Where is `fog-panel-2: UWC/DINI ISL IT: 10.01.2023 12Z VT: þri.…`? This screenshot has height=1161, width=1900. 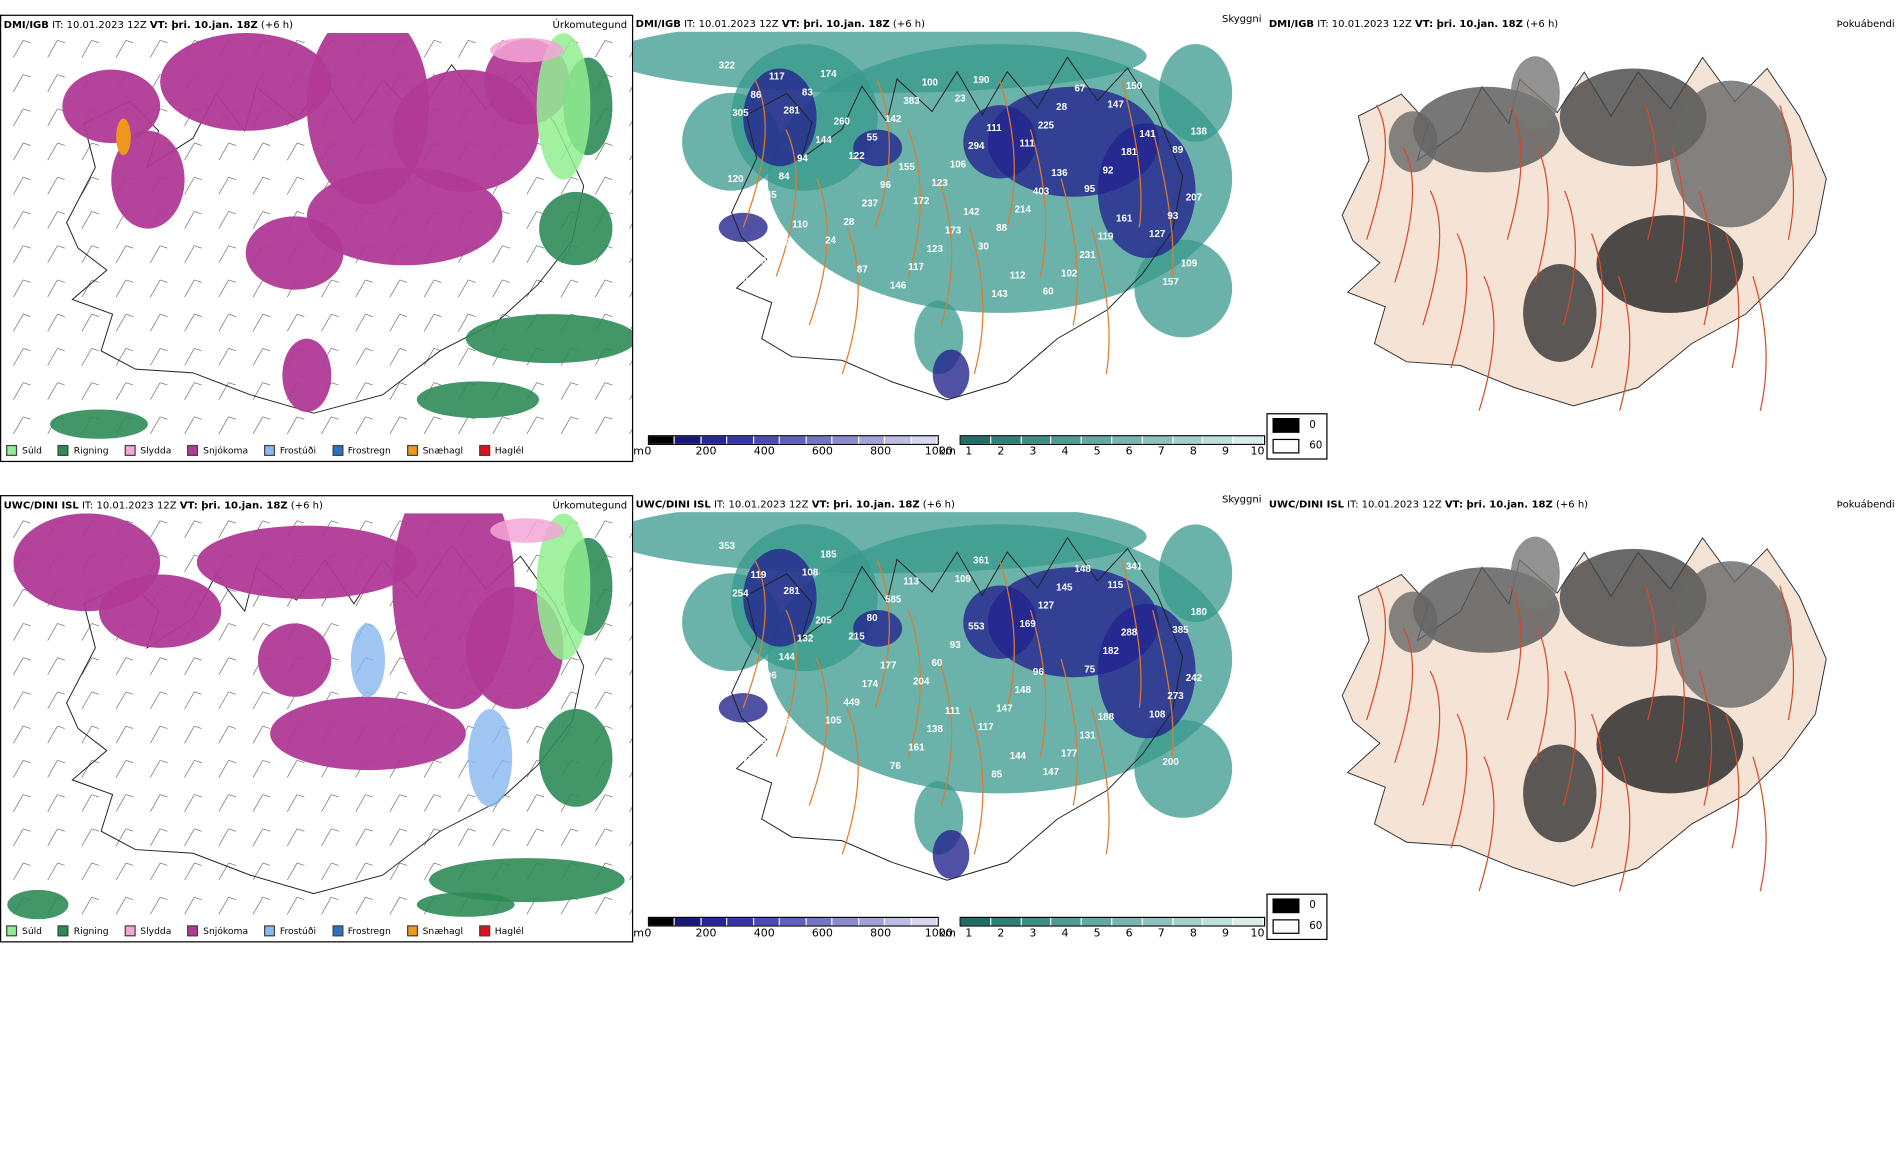
fog-panel-2: UWC/DINI ISL IT: 10.01.2023 12Z VT: þri.… is located at coordinates (1582, 718).